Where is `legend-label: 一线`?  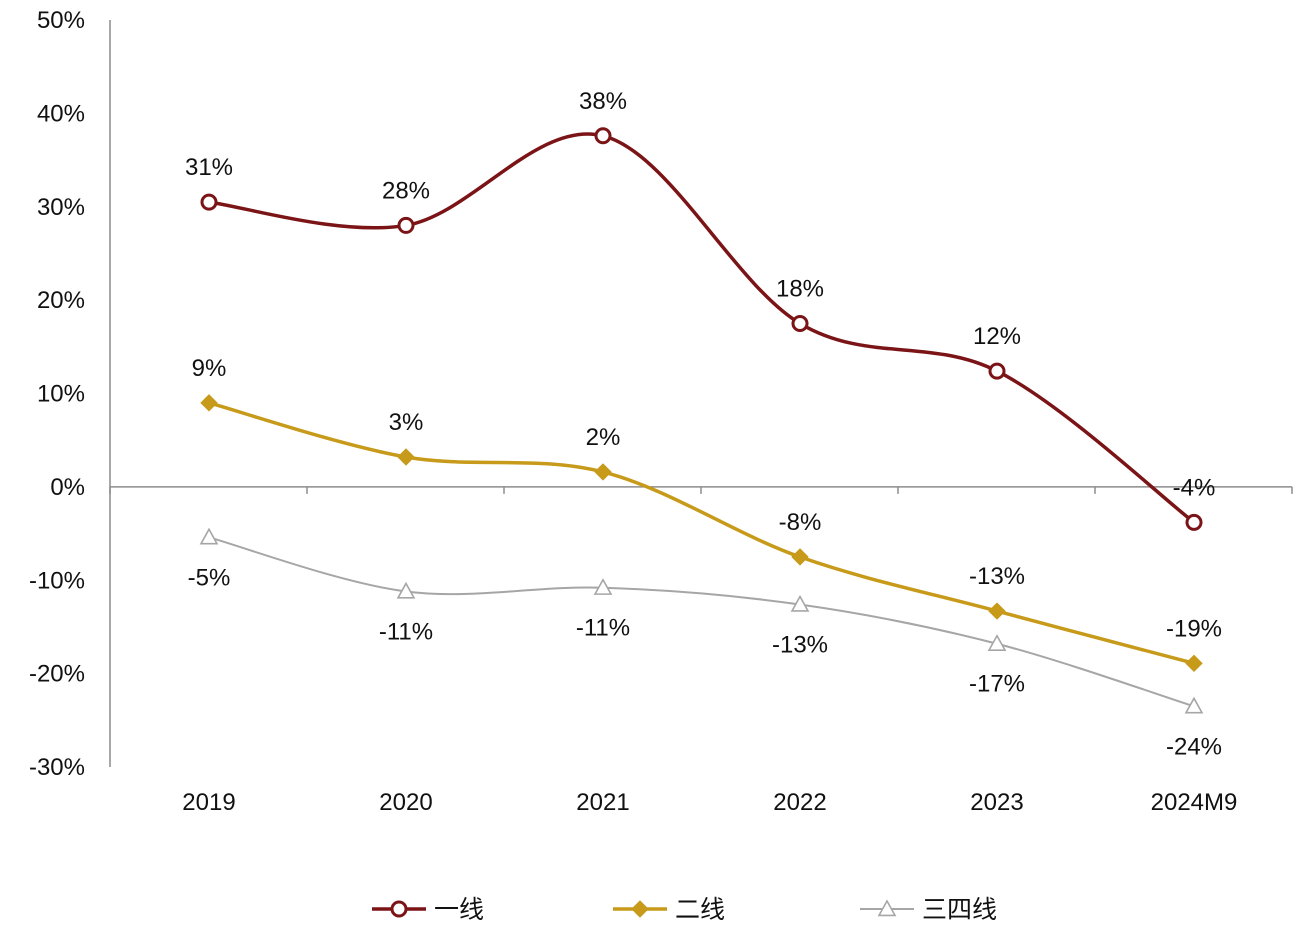
legend-label: 一线 is located at coordinates (459, 909).